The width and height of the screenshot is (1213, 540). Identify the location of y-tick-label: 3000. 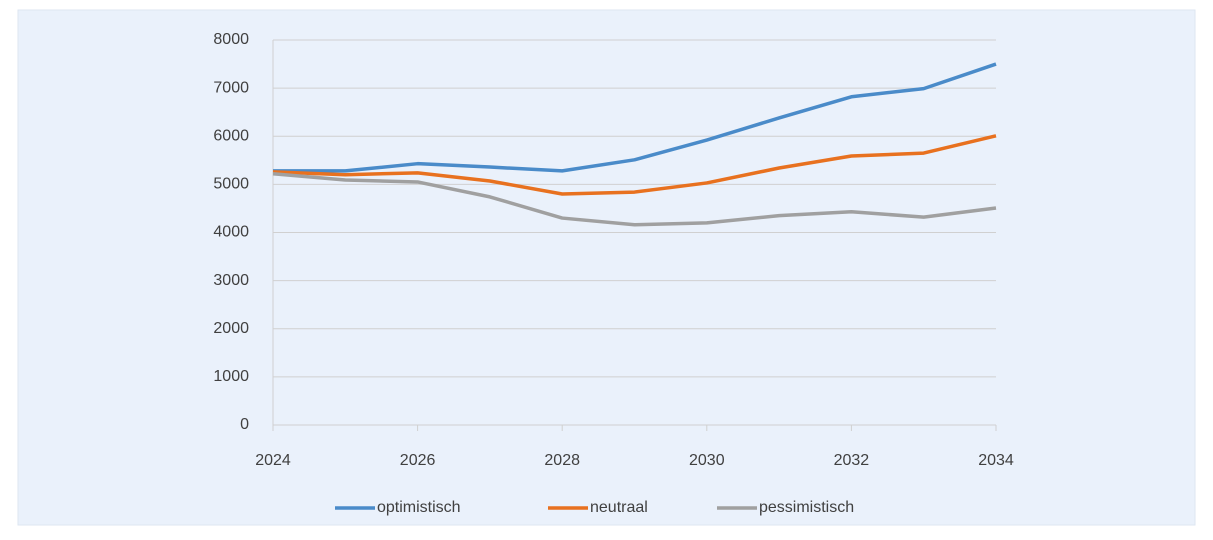
(231, 280).